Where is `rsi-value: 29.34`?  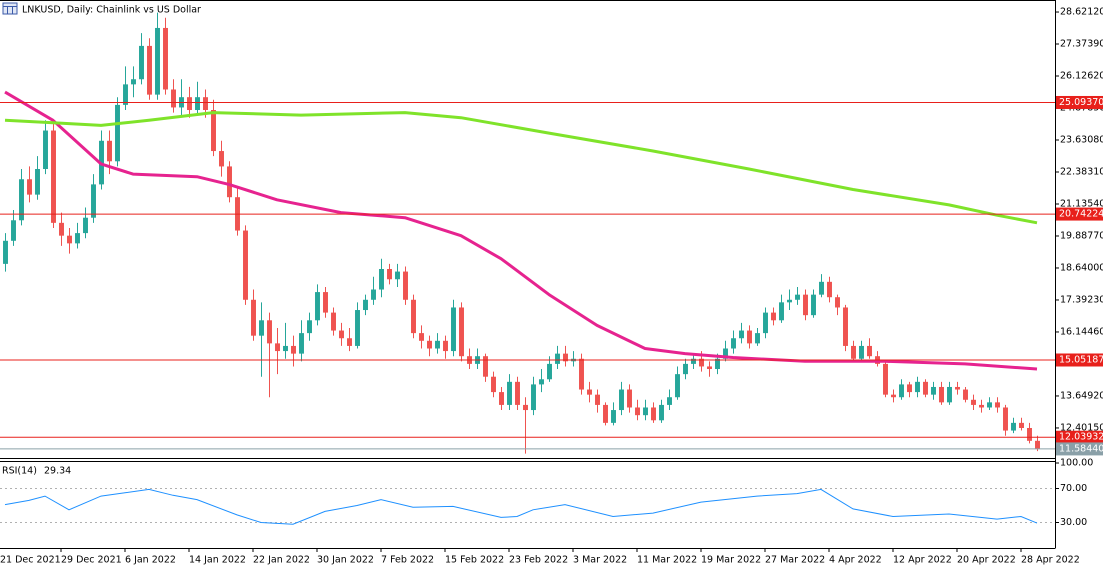 rsi-value: 29.34 is located at coordinates (57, 471).